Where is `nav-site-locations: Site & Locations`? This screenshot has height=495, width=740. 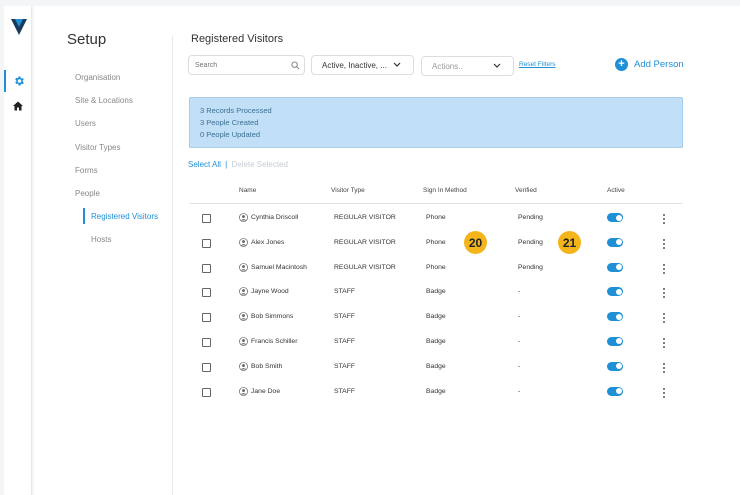
nav-site-locations: Site & Locations is located at coordinates (104, 101).